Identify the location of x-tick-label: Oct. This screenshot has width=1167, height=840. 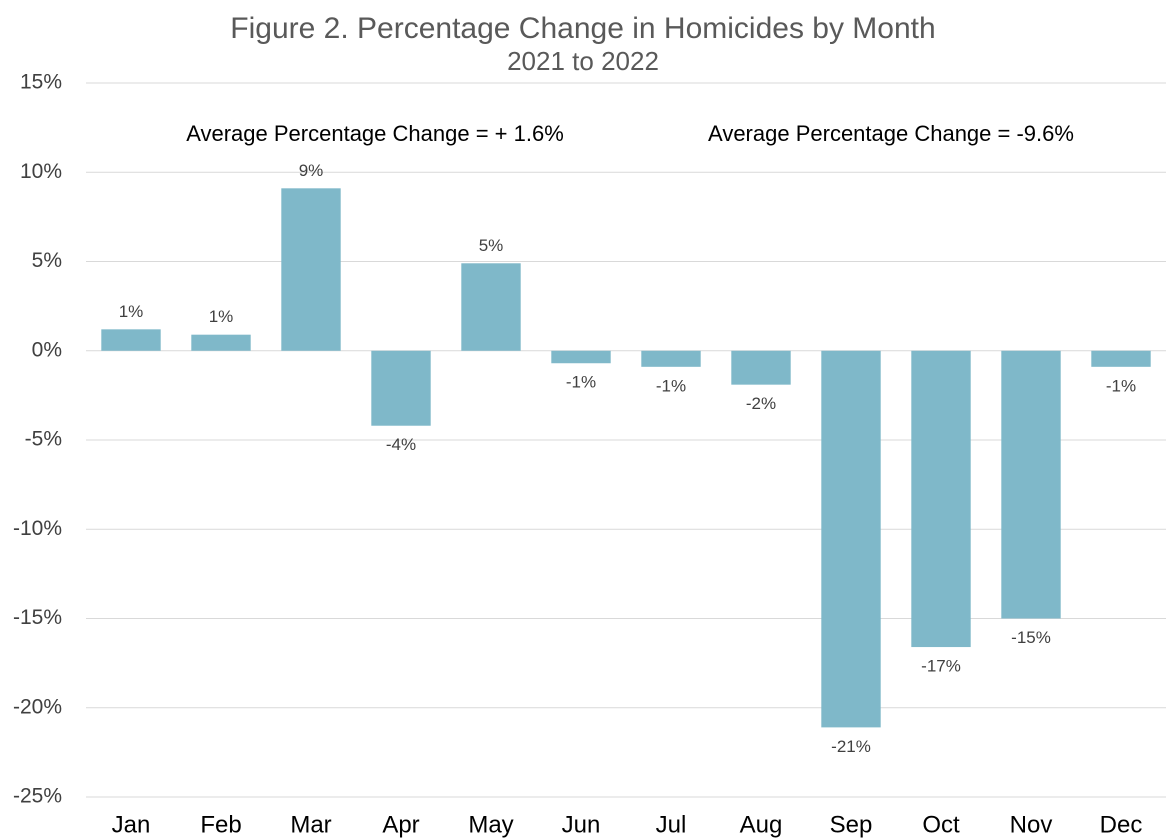
(941, 824).